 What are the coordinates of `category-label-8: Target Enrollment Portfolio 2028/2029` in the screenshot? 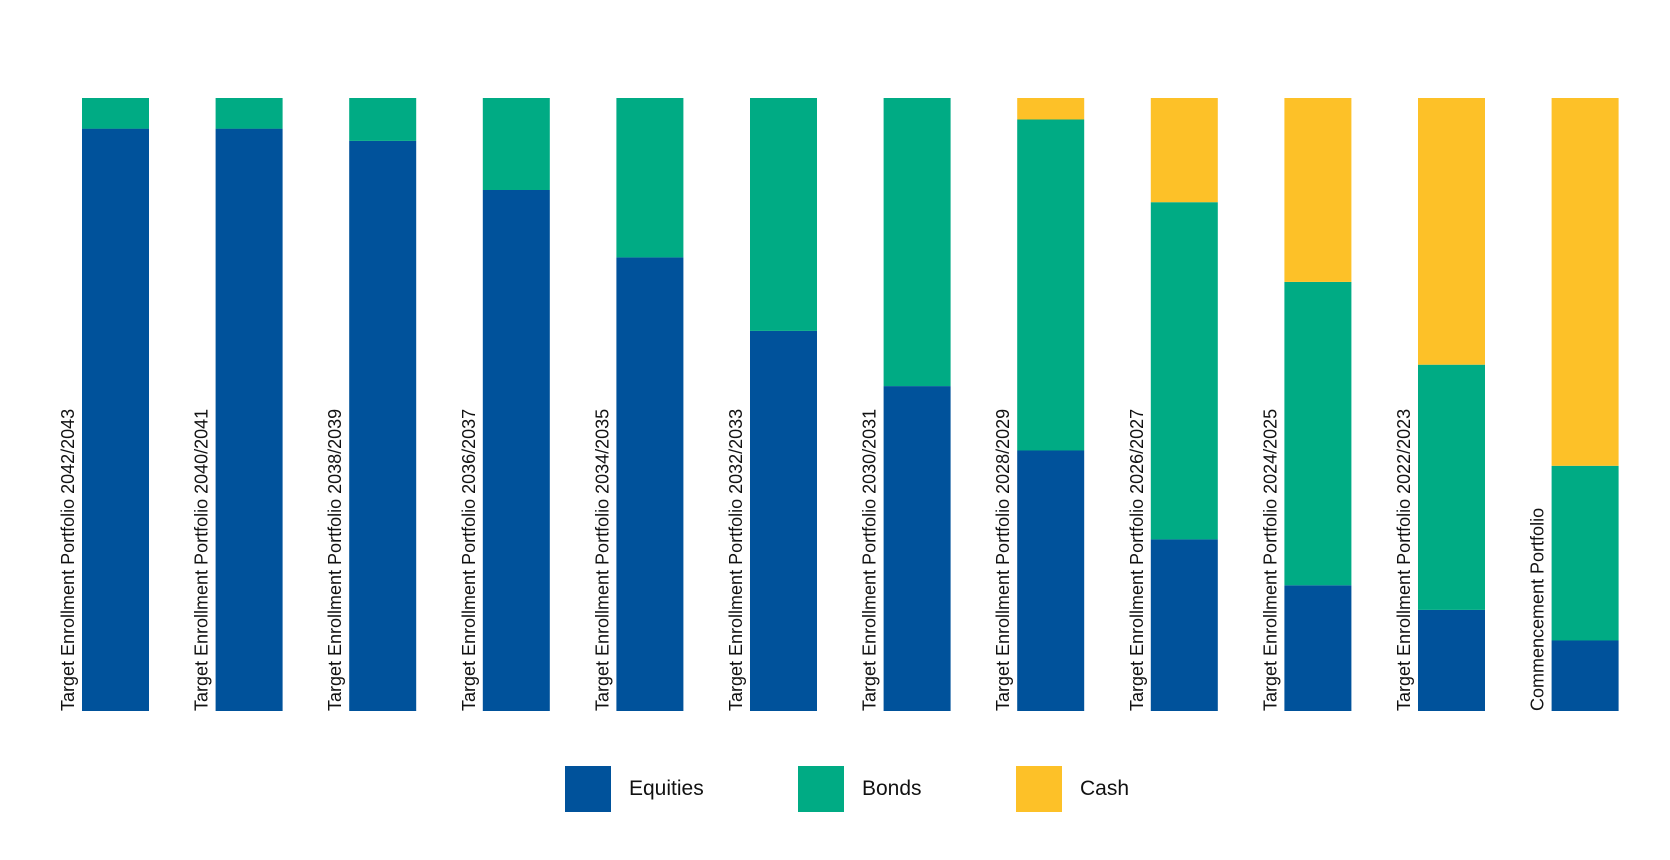 It's located at (1003, 560).